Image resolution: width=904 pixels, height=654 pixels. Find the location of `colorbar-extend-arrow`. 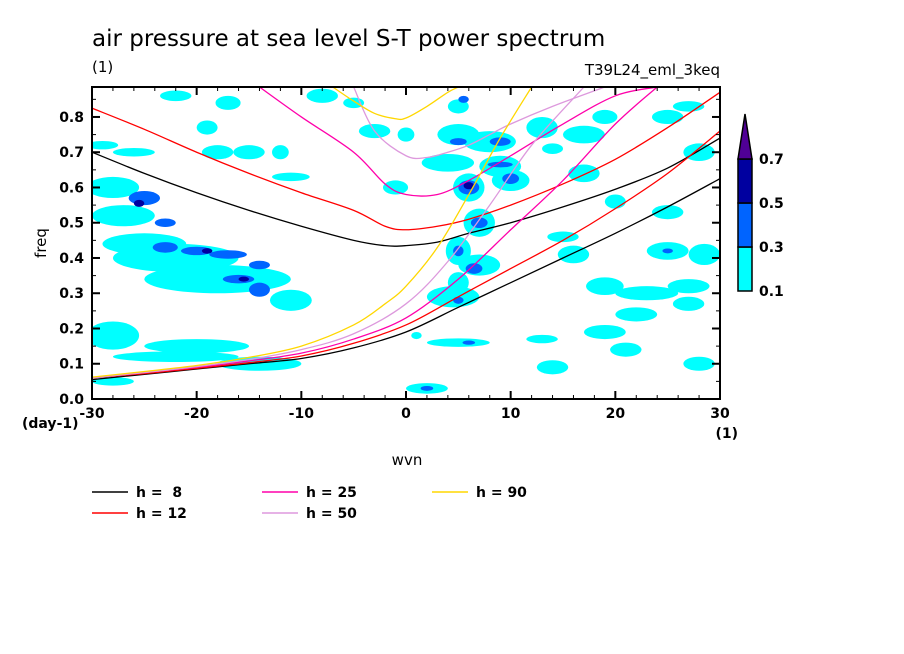

colorbar-extend-arrow is located at coordinates (745, 136).